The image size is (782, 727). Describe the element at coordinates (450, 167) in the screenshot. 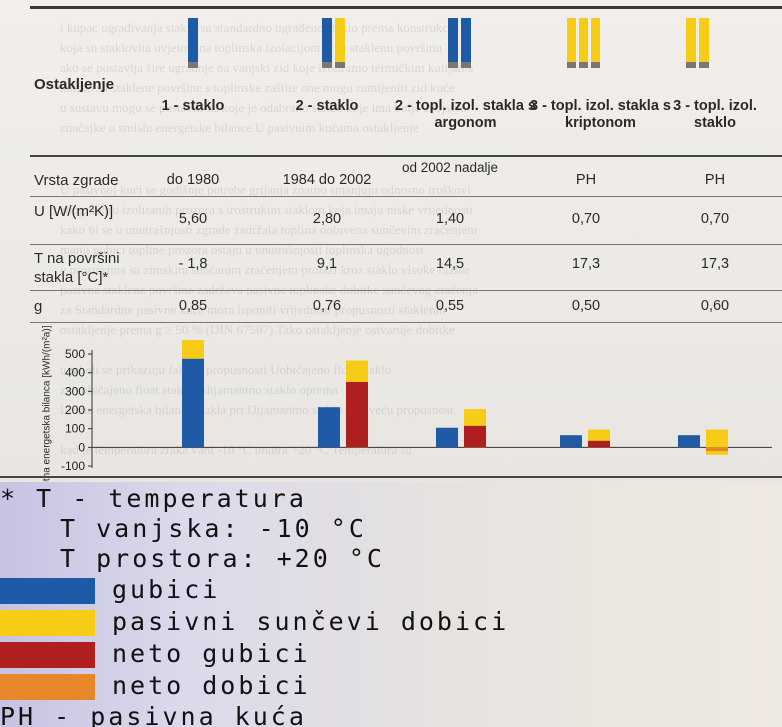

I see `cell-vrsta: od 2002 nadalje` at that location.